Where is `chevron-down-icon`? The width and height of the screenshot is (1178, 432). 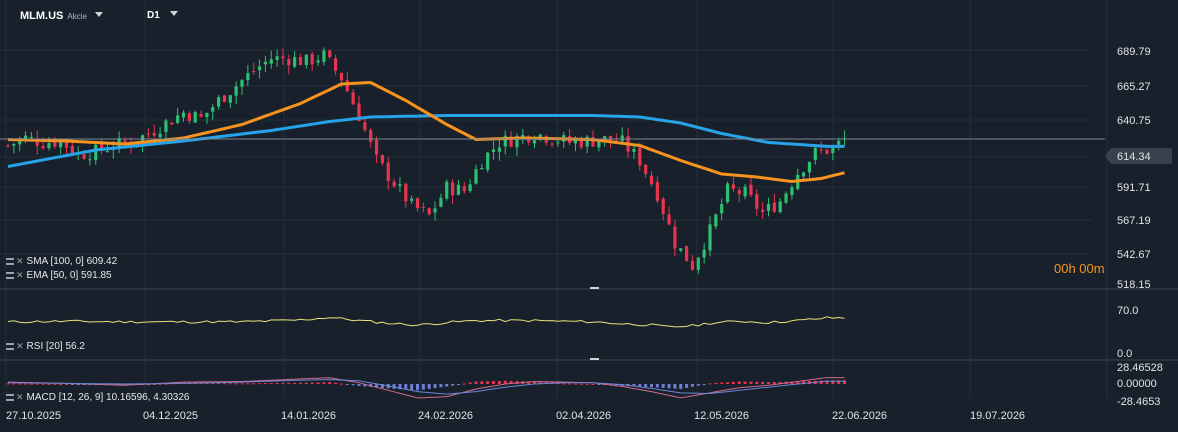
chevron-down-icon is located at coordinates (98, 14).